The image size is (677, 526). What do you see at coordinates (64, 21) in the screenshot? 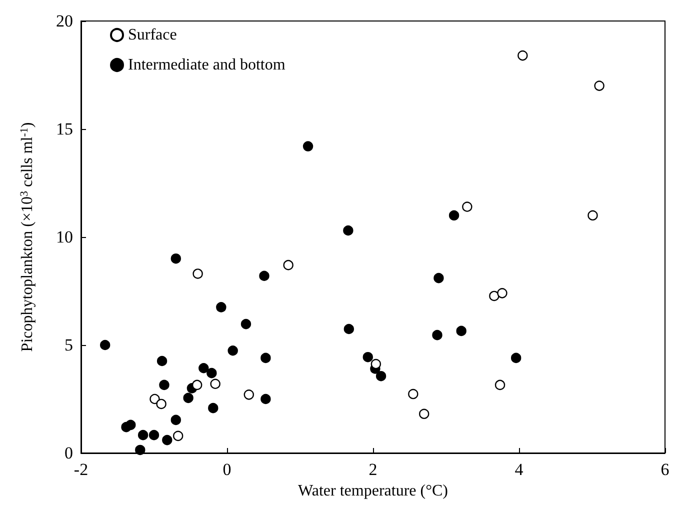
I see `y-tick-label: 20` at bounding box center [64, 21].